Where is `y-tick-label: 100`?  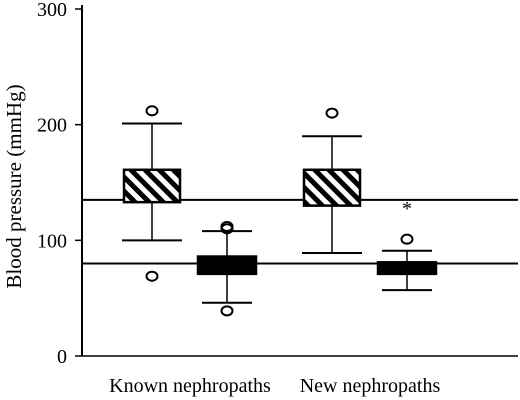
y-tick-label: 100 is located at coordinates (52, 241).